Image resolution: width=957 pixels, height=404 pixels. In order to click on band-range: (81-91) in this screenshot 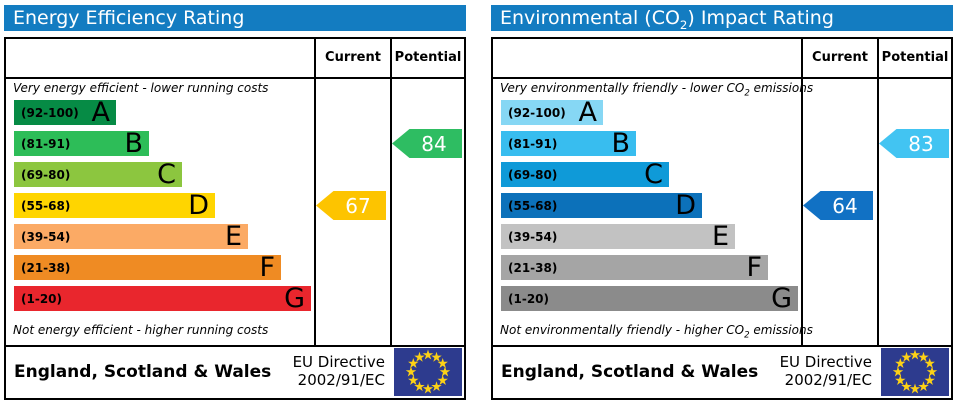, I will do `click(533, 143)`.